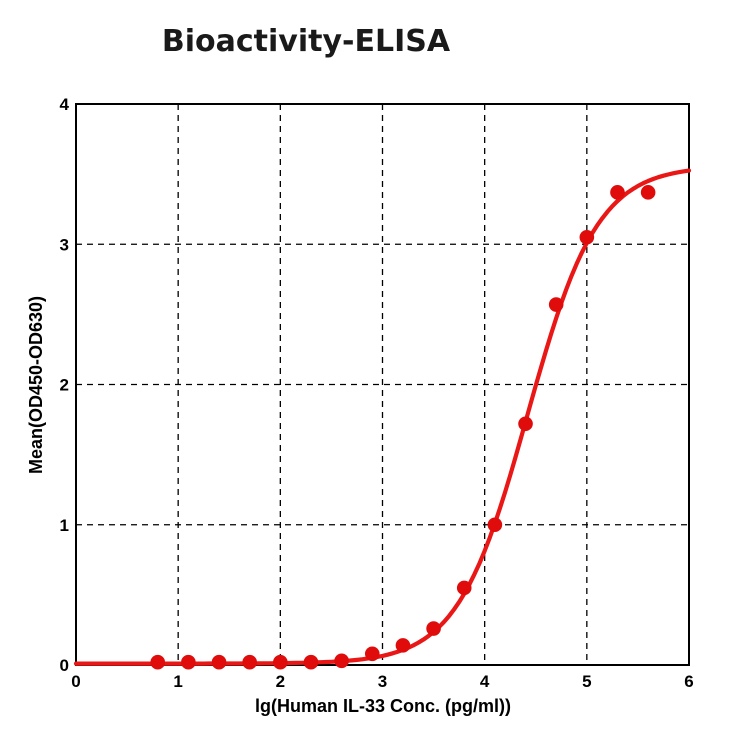 This screenshot has height=734, width=732. I want to click on x-tick-label-2: 2, so click(280, 681).